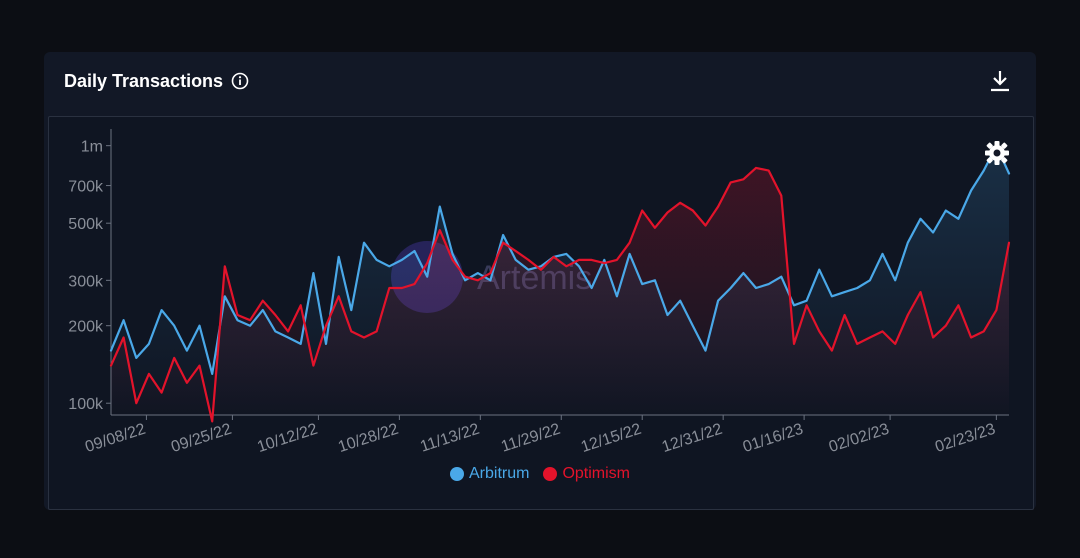  What do you see at coordinates (287, 438) in the screenshot?
I see `x-tick-label: 10/12/22` at bounding box center [287, 438].